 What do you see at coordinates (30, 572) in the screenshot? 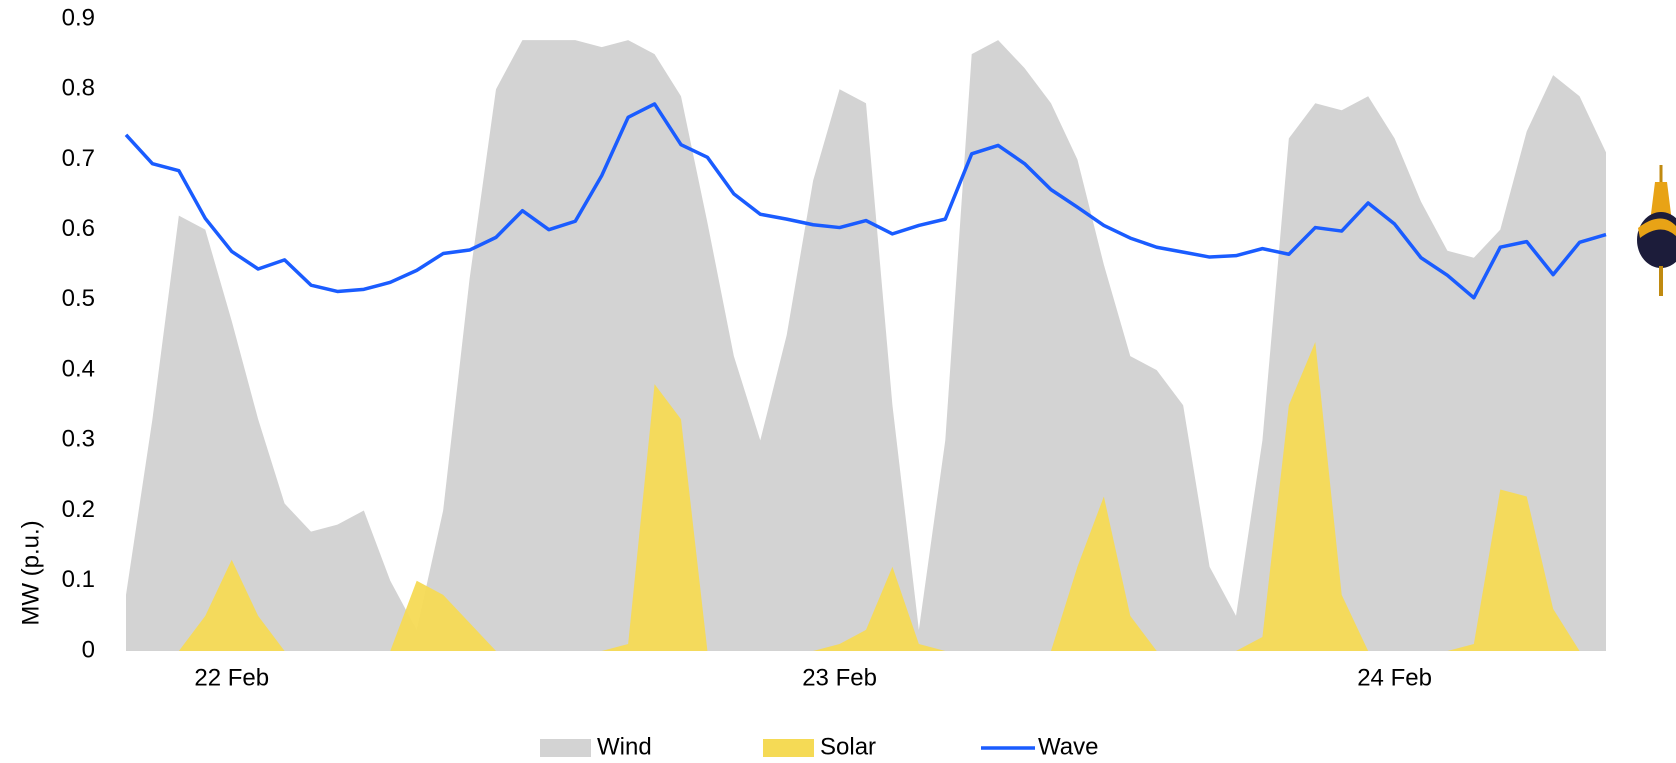
I see `y-axis-title: MW (p.u.)` at bounding box center [30, 572].